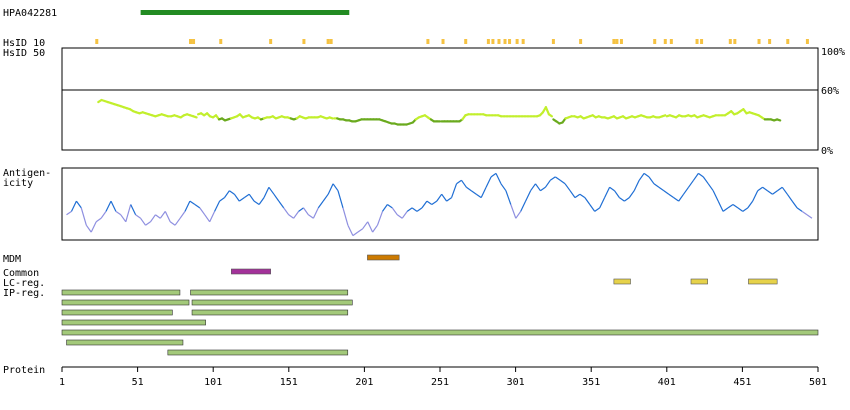 The width and height of the screenshot is (850, 410). Describe the element at coordinates (21, 273) in the screenshot. I see `common-label: Common` at that location.